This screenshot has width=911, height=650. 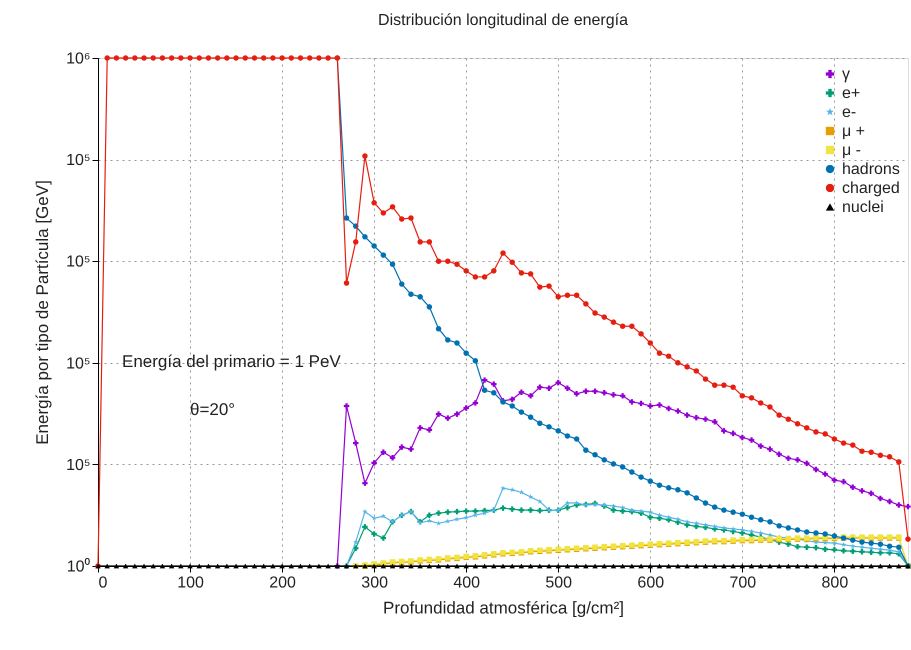 What do you see at coordinates (851, 93) in the screenshot?
I see `legend-label: e+` at bounding box center [851, 93].